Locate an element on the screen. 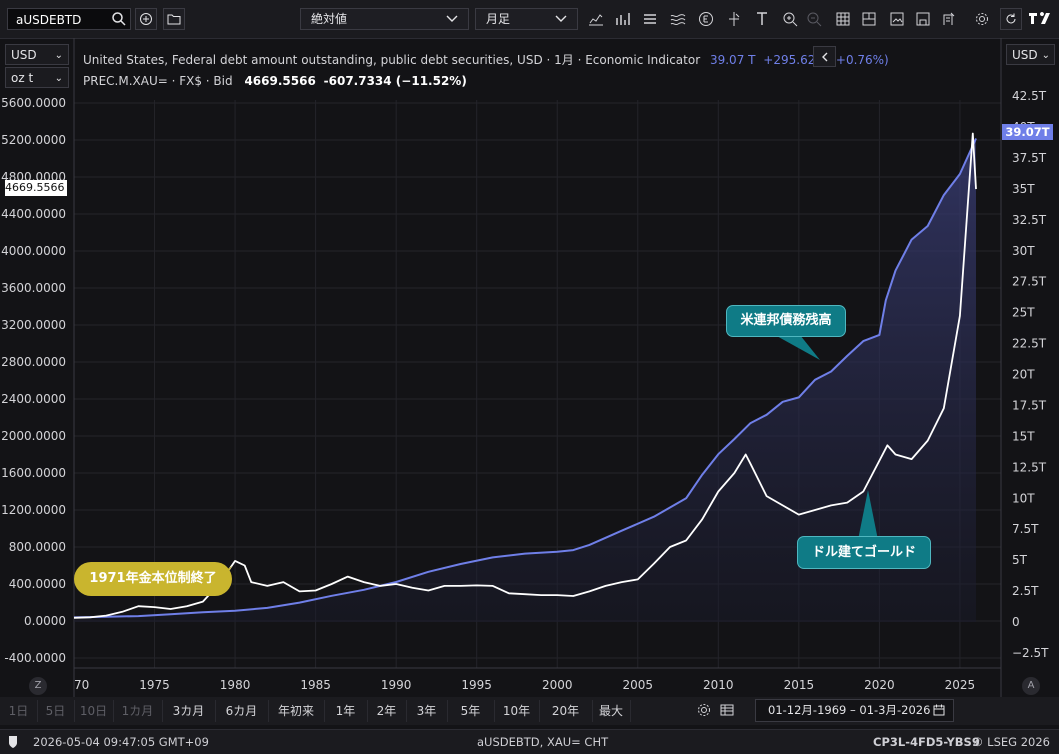  right-tick-label: −2.5T is located at coordinates (1030, 653).